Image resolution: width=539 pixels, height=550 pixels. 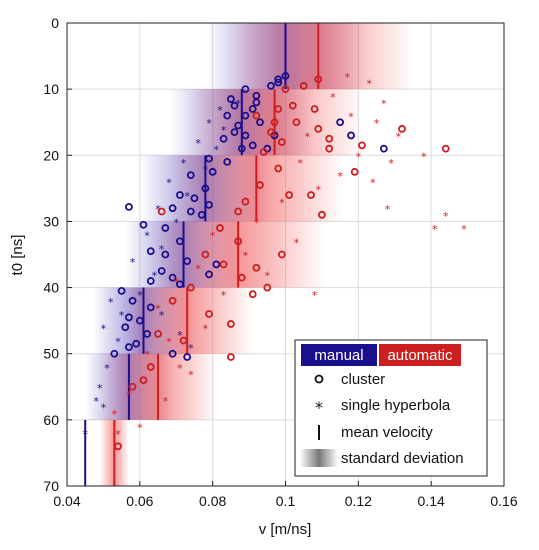 What do you see at coordinates (51, 486) in the screenshot?
I see `y-tick-label: 70` at bounding box center [51, 486].